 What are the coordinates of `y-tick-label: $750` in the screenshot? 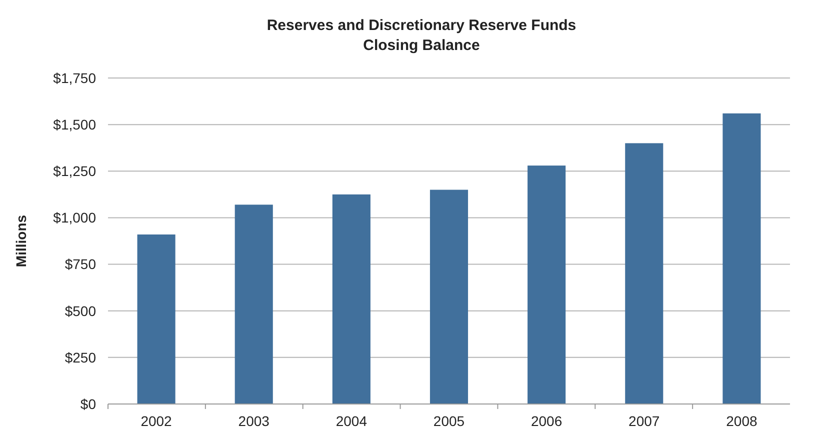 It's located at (80, 264).